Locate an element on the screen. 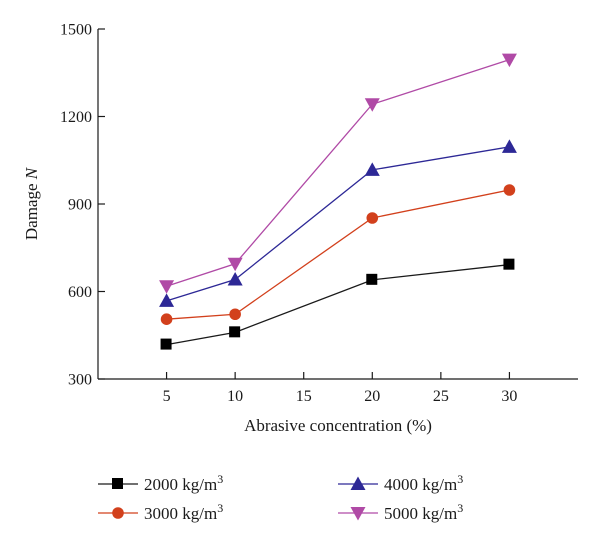 The height and width of the screenshot is (543, 600). y-axis-title-symbol: N is located at coordinates (31, 173).